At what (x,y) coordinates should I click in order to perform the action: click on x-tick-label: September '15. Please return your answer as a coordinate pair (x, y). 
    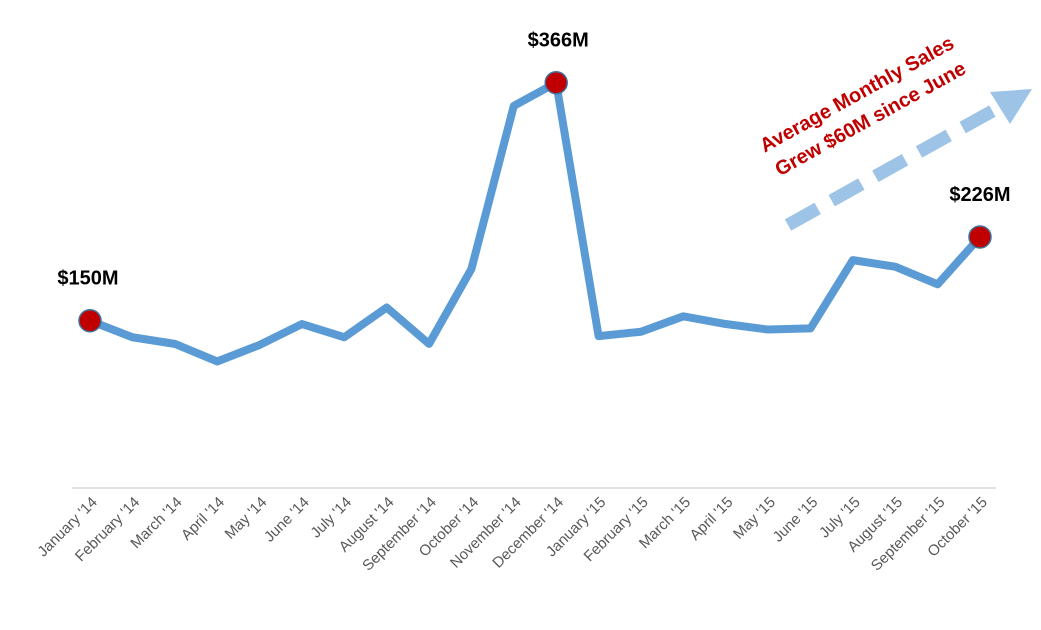
    Looking at the image, I should click on (908, 534).